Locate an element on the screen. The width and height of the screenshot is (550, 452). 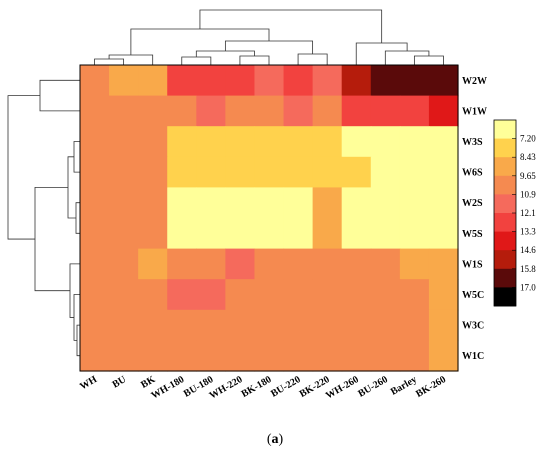
row-label-W1S: W1S is located at coordinates (472, 264).